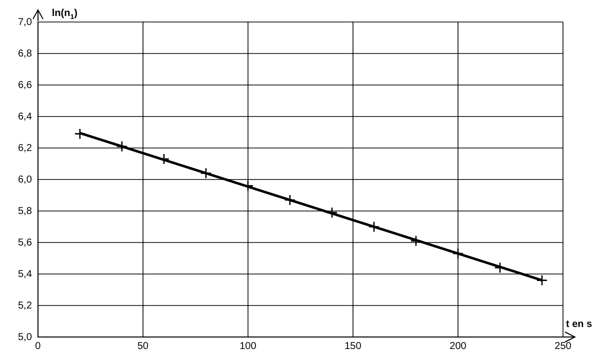 This screenshot has height=363, width=605. I want to click on y-tick-label: 6,2, so click(25, 148).